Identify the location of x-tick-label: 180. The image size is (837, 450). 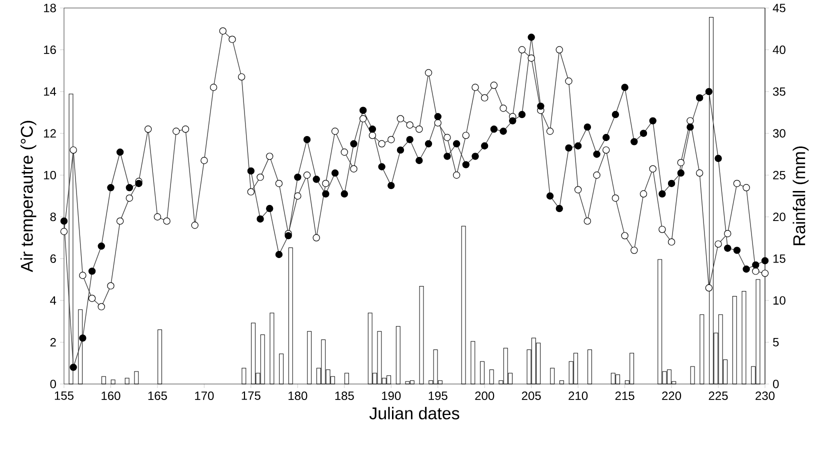
(298, 396).